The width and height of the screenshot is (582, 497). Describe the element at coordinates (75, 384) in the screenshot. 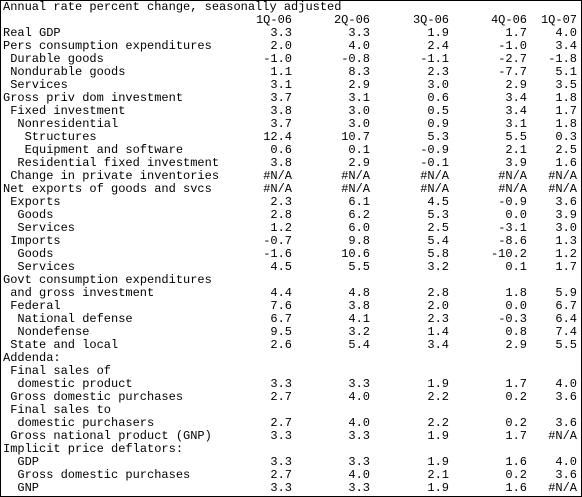

I see `row-label: domestic product` at that location.